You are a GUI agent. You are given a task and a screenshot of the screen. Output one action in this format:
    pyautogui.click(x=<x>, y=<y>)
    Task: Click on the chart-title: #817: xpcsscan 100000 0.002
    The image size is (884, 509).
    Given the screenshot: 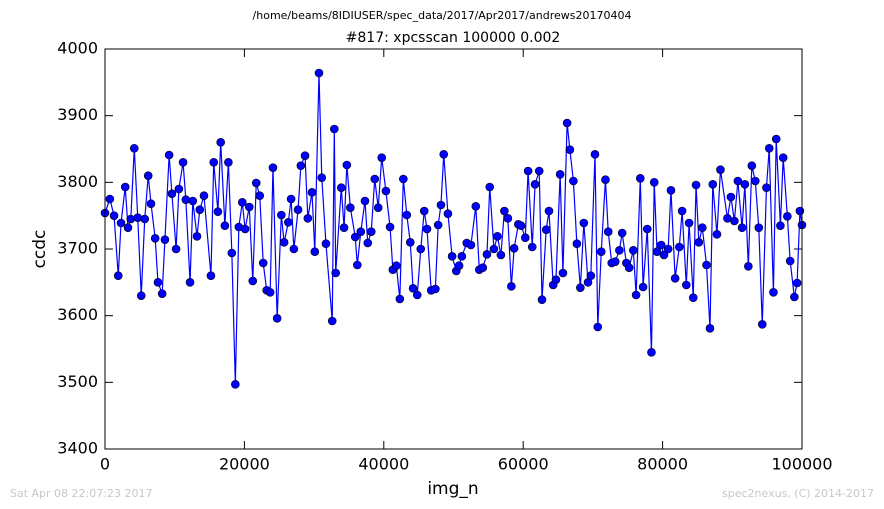 What is the action you would take?
    pyautogui.click(x=453, y=38)
    